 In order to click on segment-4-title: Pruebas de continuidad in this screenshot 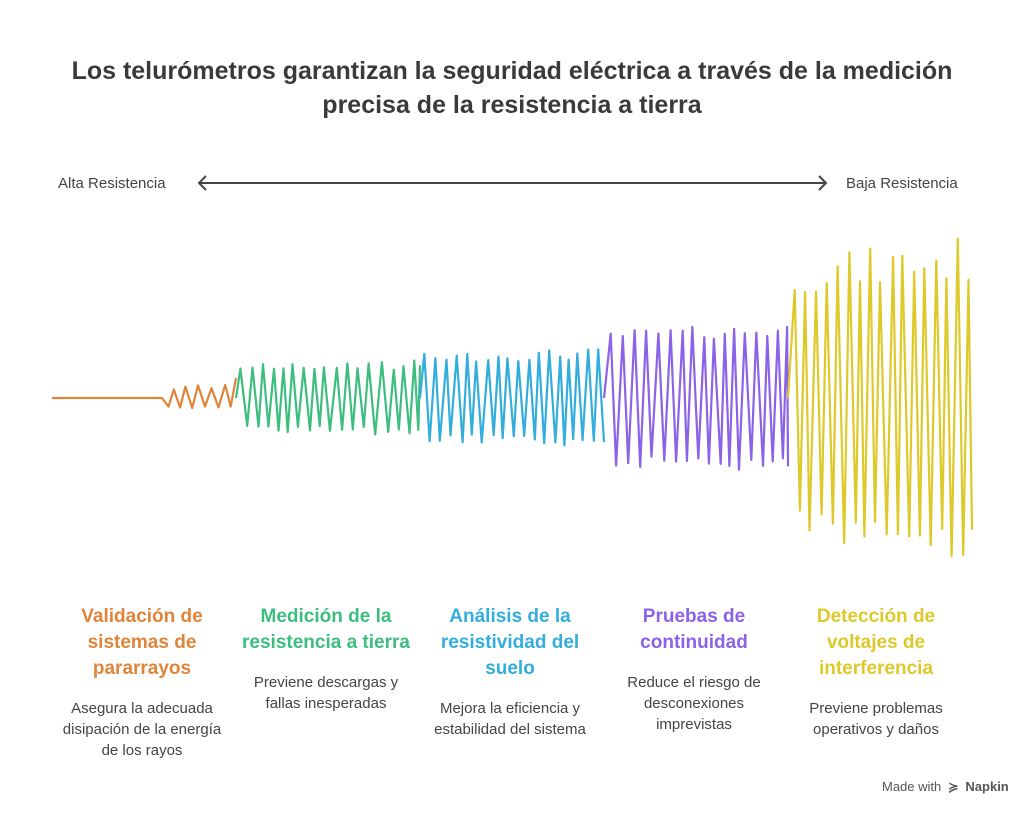, I will do `click(694, 629)`.